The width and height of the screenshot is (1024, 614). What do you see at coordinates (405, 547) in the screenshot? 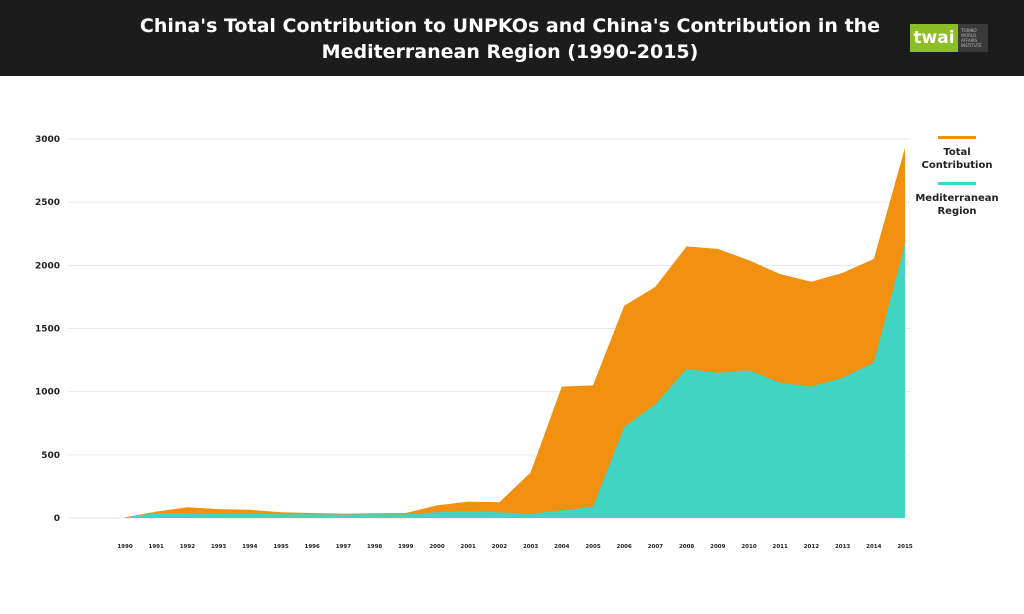
I see `x-tick-label: 1999` at bounding box center [405, 547].